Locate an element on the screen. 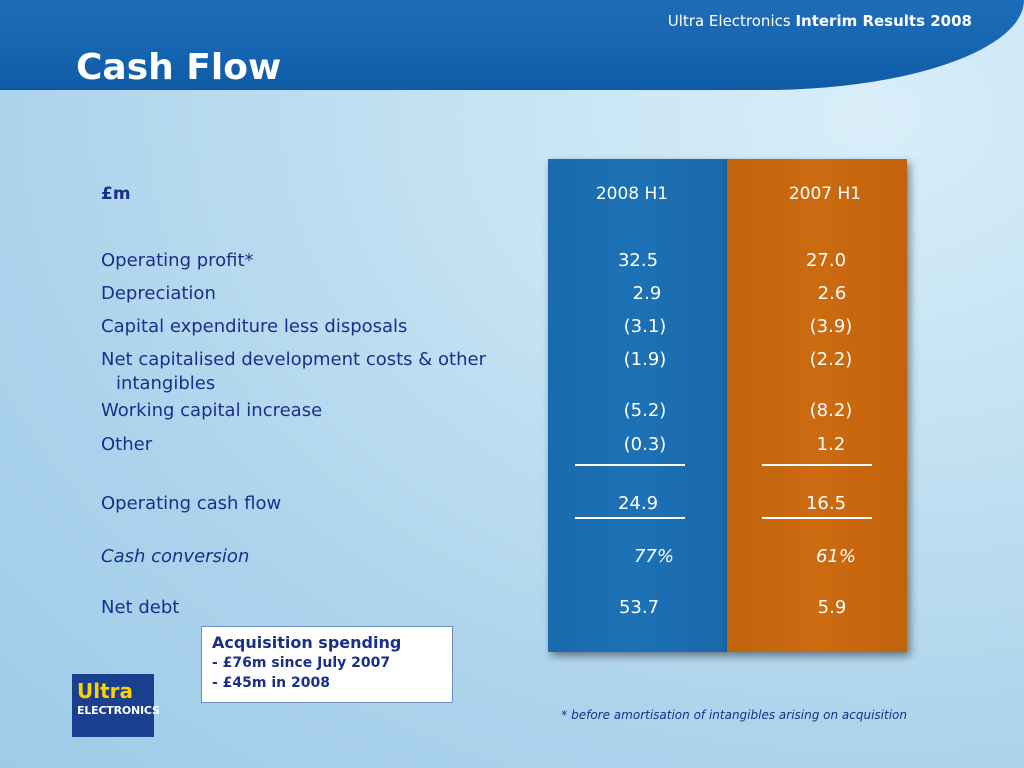 This screenshot has height=768, width=1024. ultra-electronics-logo: Ultra ELECTRONICS is located at coordinates (116, 705).